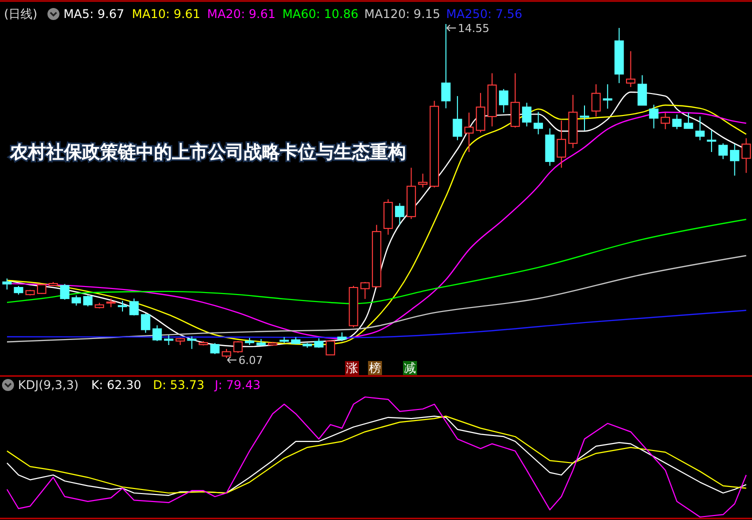  I want to click on text: MA5: 9.67, so click(93, 14).